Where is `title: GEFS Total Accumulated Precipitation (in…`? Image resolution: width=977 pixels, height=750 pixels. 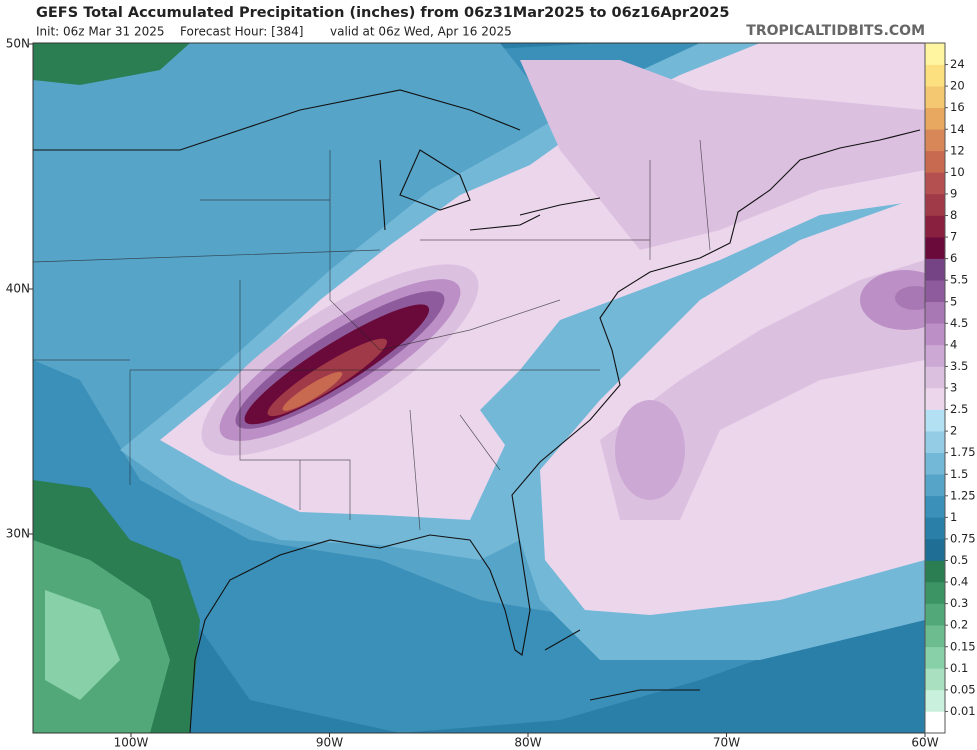 title: GEFS Total Accumulated Precipitation (in… is located at coordinates (382, 13).